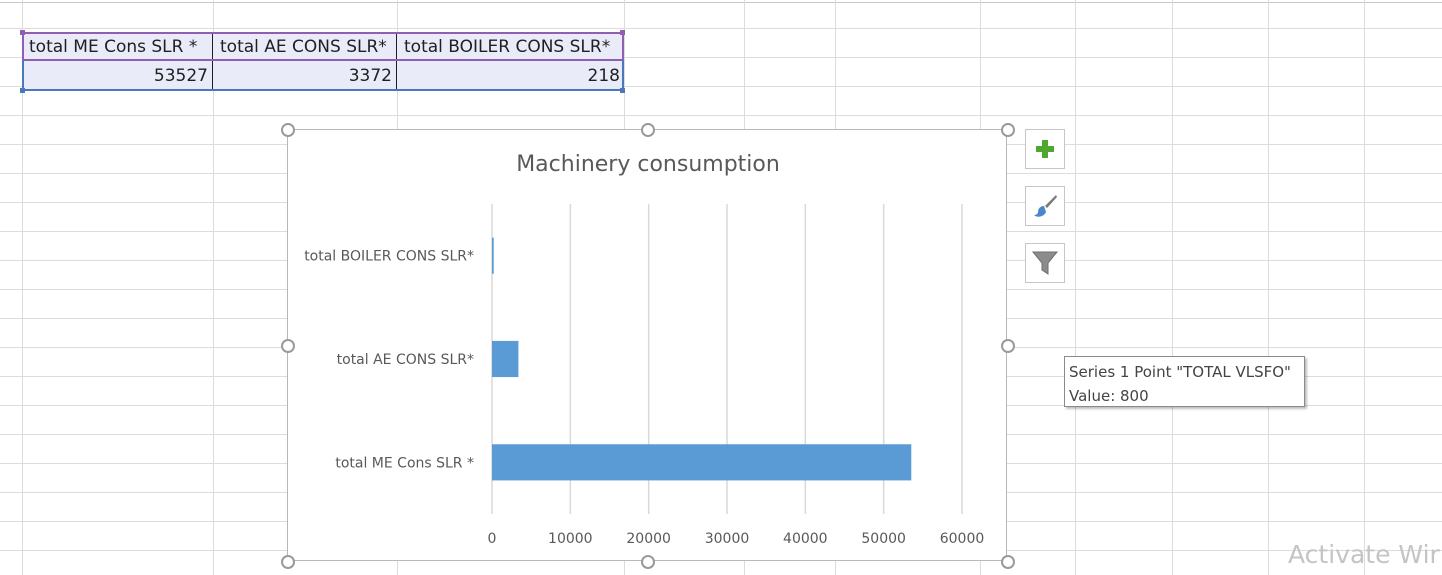  What do you see at coordinates (288, 346) in the screenshot?
I see `resize-handle-left` at bounding box center [288, 346].